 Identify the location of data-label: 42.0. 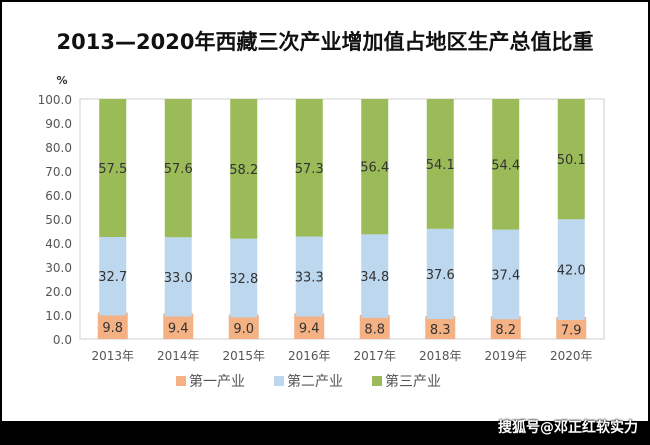
(571, 271).